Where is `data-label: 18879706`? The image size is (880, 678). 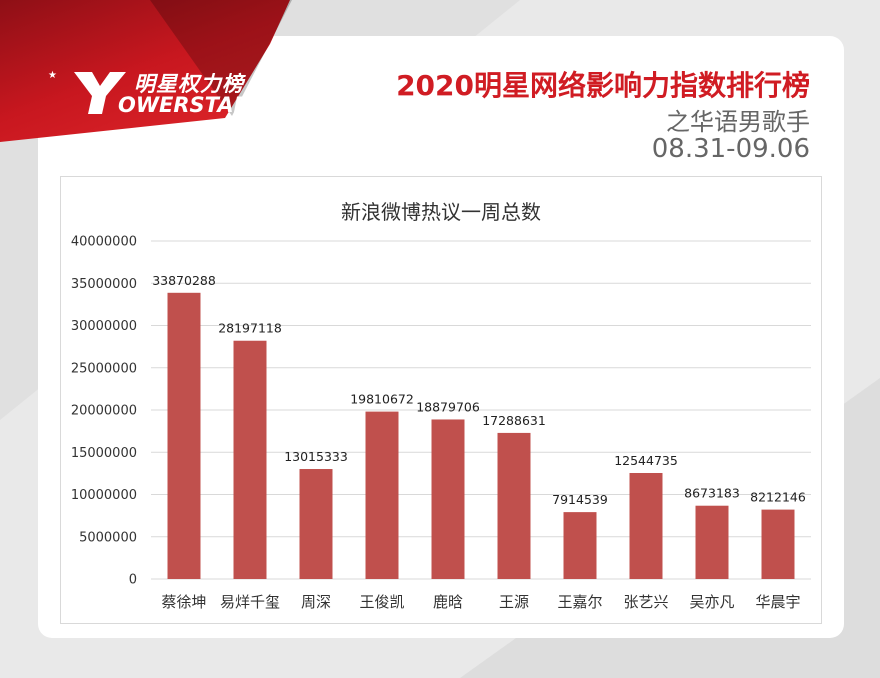
data-label: 18879706 is located at coordinates (448, 406).